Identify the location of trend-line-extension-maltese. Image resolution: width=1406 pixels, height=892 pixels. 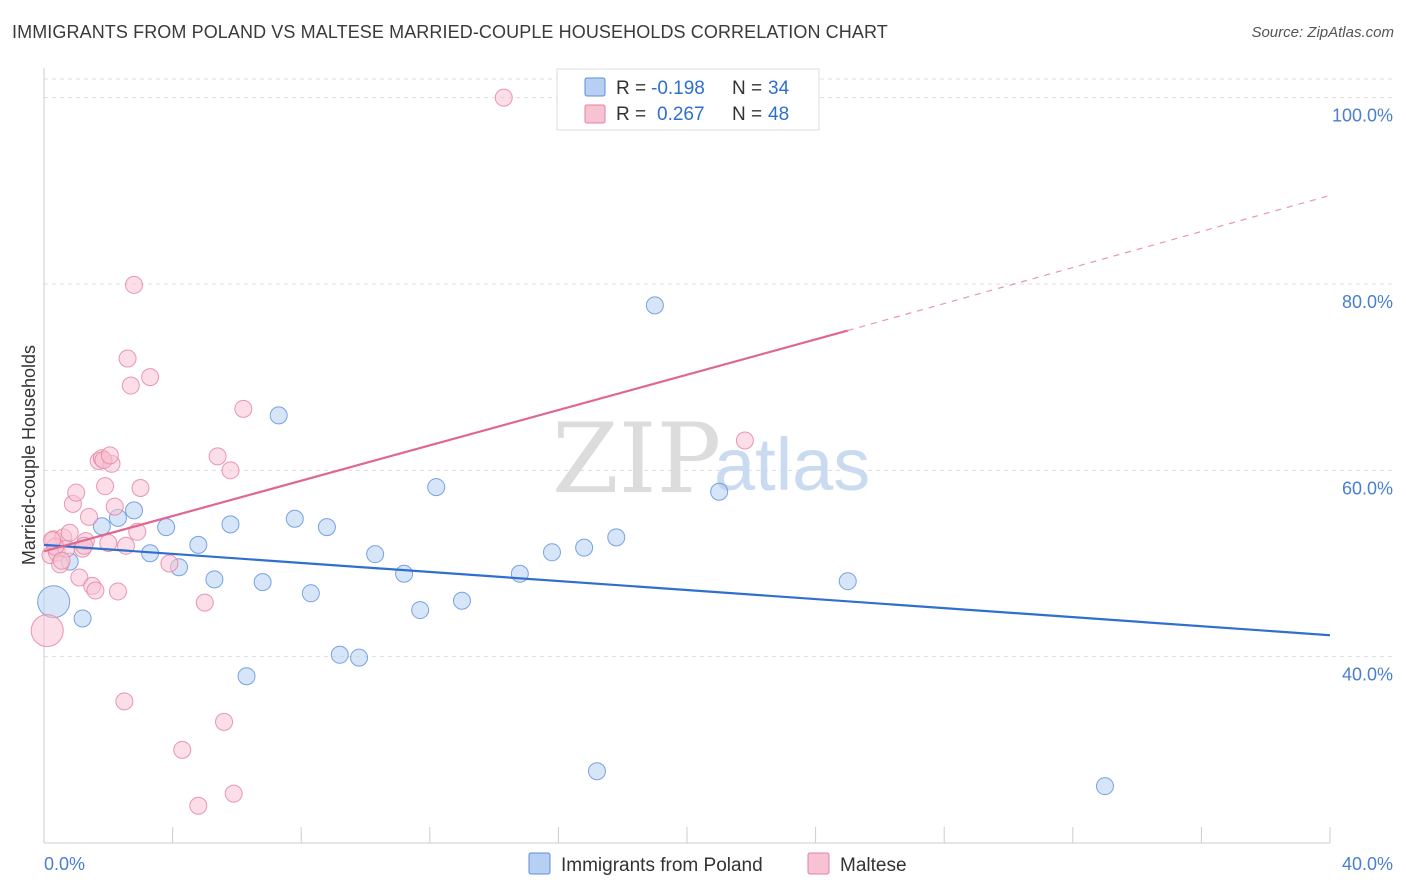
(1089, 263).